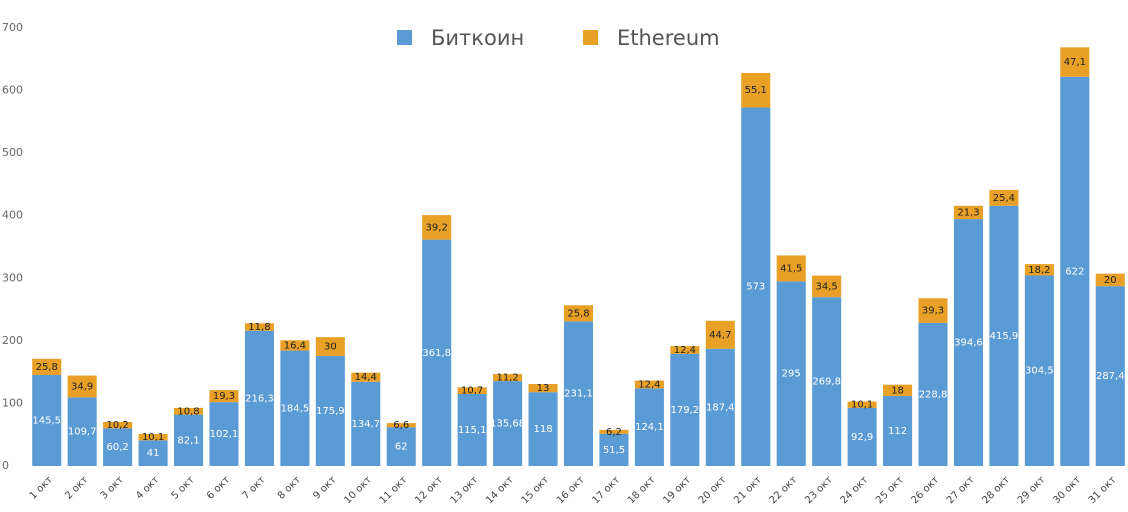 This screenshot has height=512, width=1128. I want to click on x-tick-label: 18 окт, so click(642, 490).